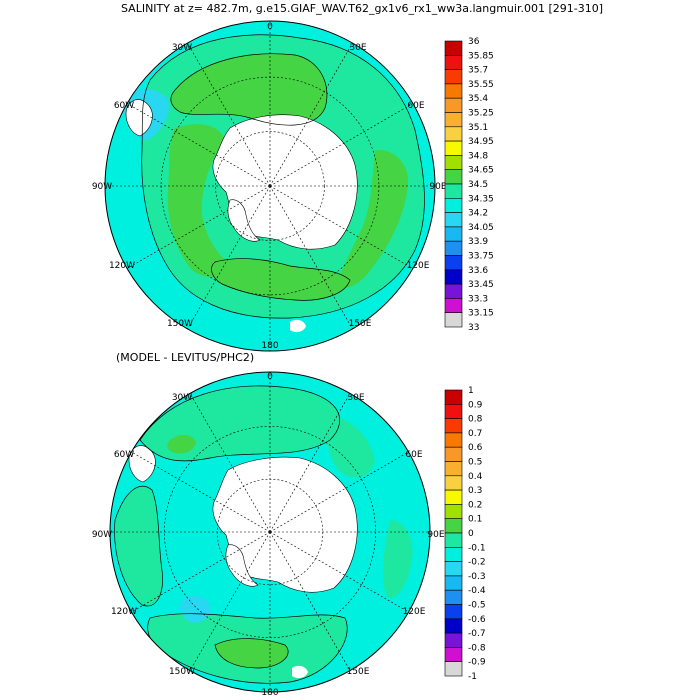 This screenshot has height=700, width=700. What do you see at coordinates (478, 242) in the screenshot?
I see `colorbar-label: 33.9` at bounding box center [478, 242].